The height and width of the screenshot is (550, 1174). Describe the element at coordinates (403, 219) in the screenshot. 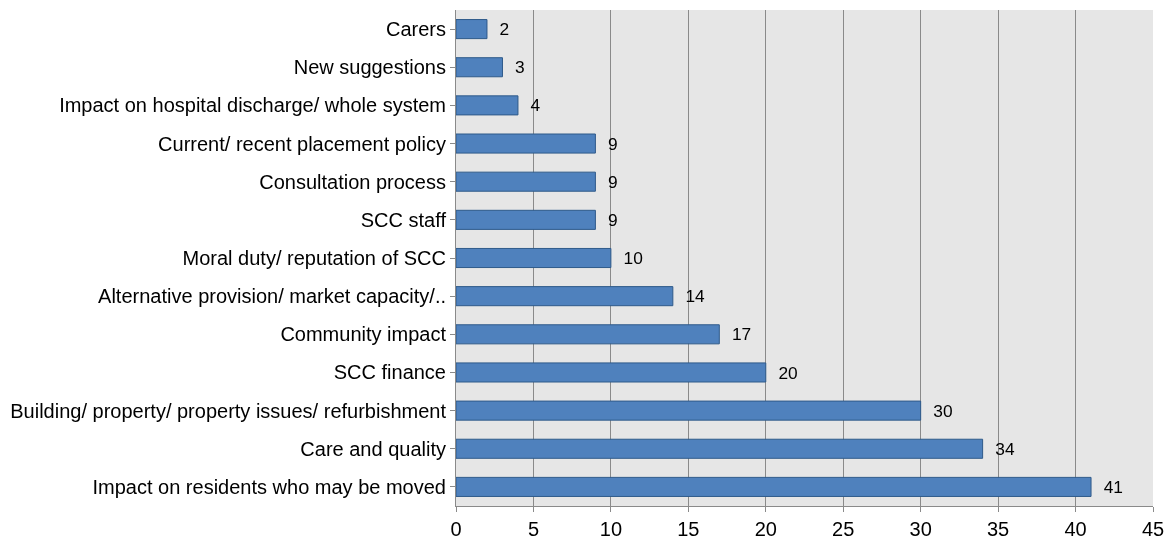

I see `y-tick-label: SCC staff` at that location.